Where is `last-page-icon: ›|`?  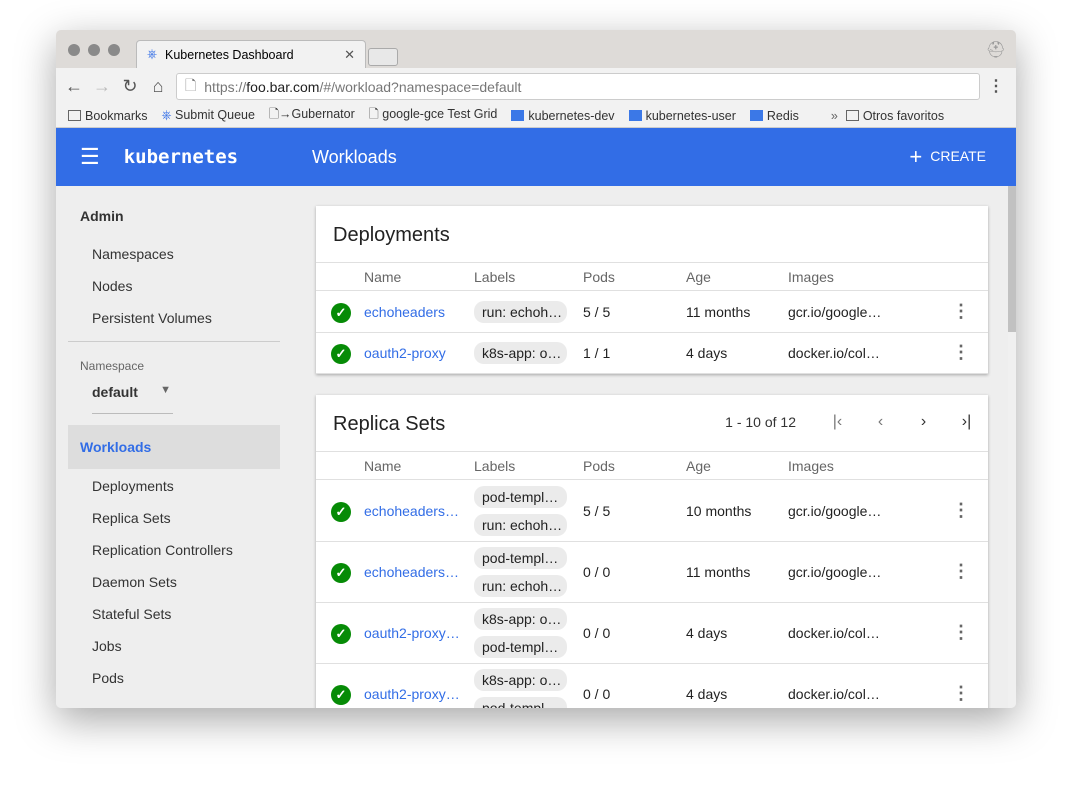
last-page-icon: ›| is located at coordinates (966, 421).